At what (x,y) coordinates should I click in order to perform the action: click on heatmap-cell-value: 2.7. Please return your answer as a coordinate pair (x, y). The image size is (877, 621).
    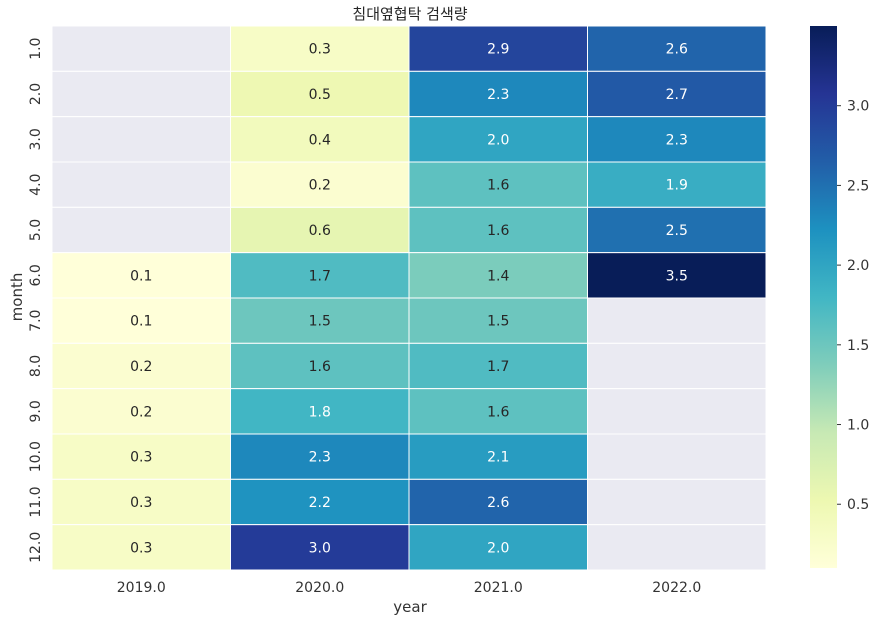
    Looking at the image, I should click on (677, 95).